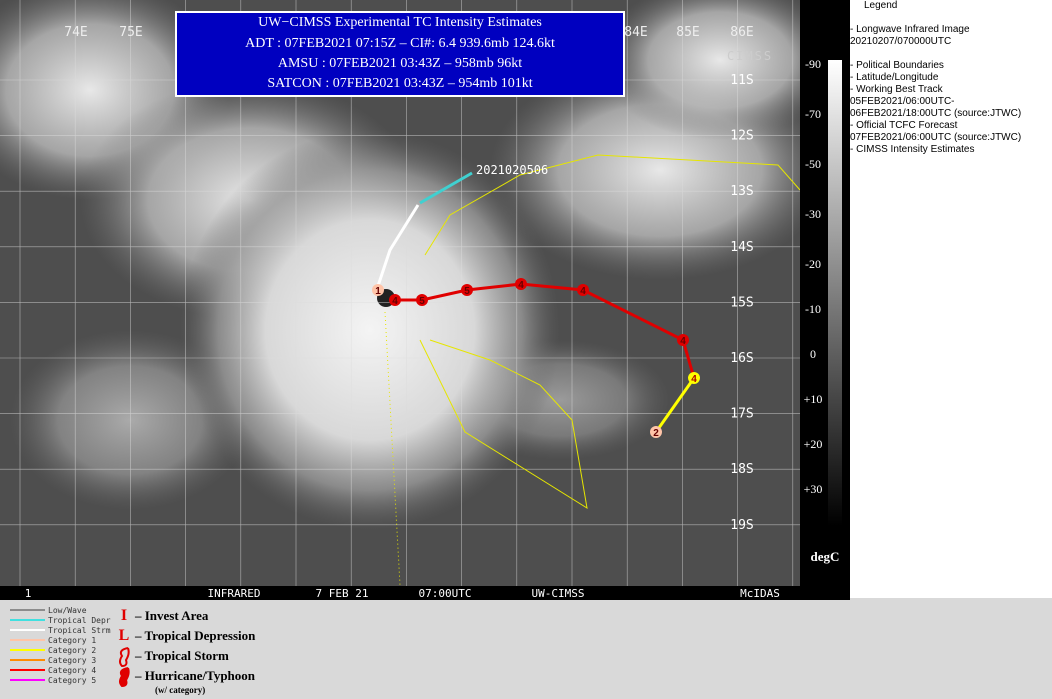  What do you see at coordinates (72, 670) in the screenshot?
I see `track-key-label: Category 4` at bounding box center [72, 670].